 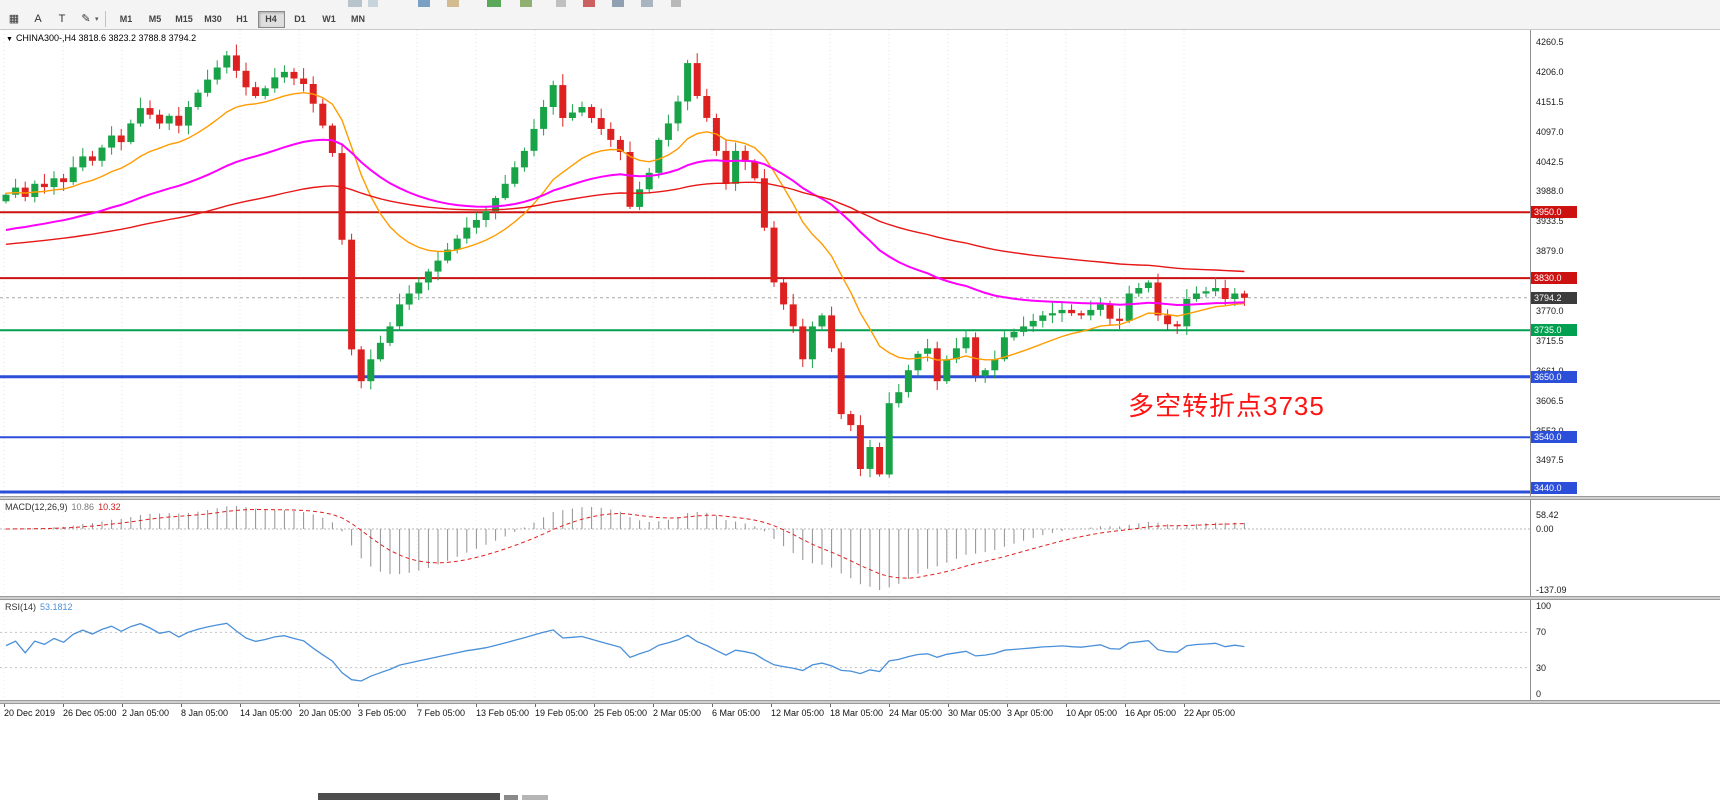 I want to click on timeframe-mn: MN, so click(x=358, y=19).